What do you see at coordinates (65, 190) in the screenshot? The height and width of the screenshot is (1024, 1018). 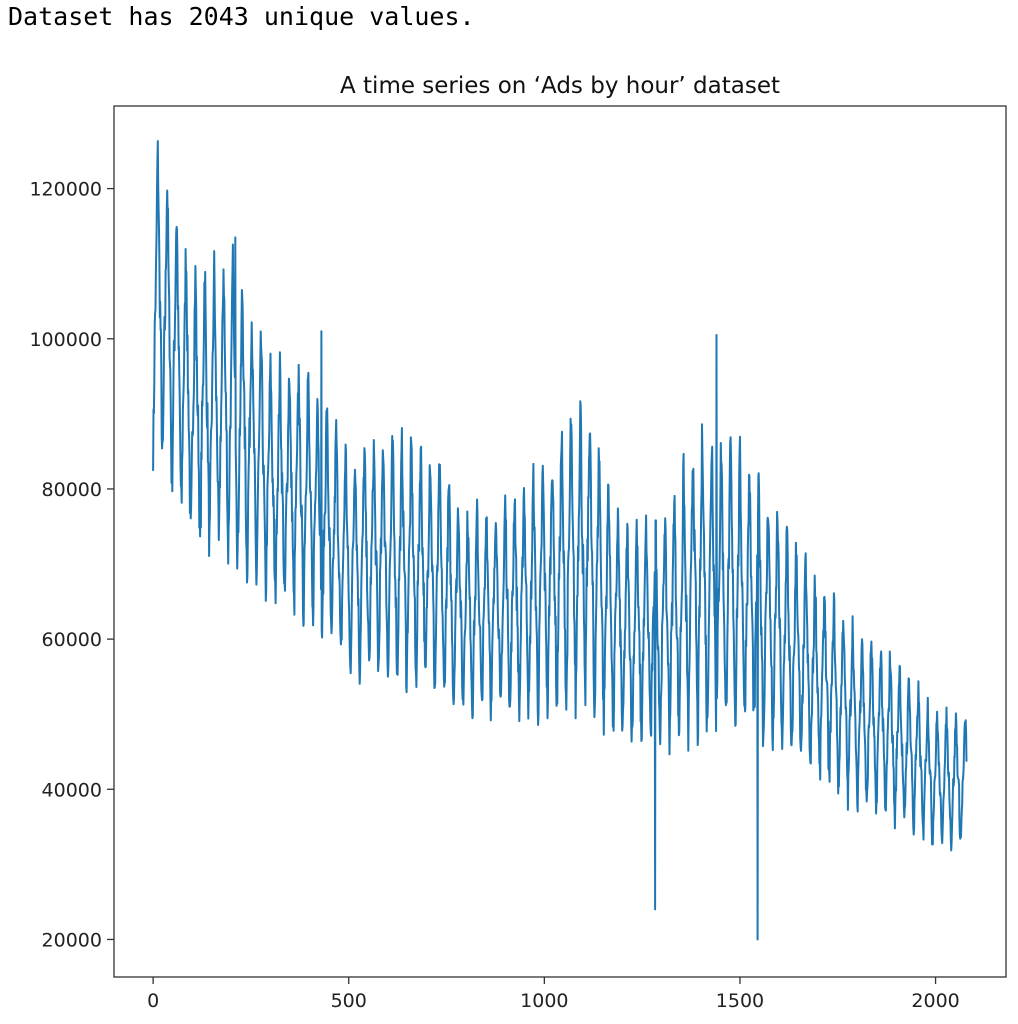 I see `y-tick-label: 120000` at bounding box center [65, 190].